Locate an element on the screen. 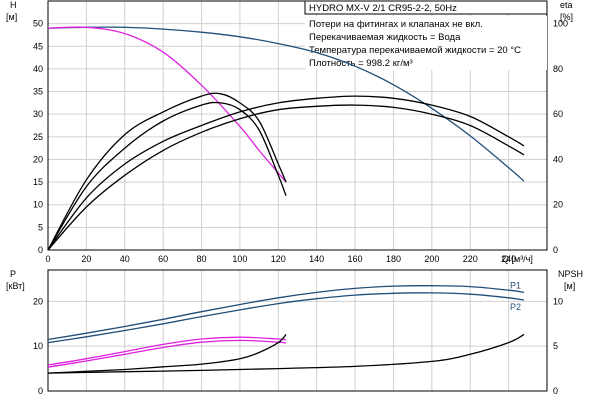  x-tick-label: 240 is located at coordinates (508, 259).